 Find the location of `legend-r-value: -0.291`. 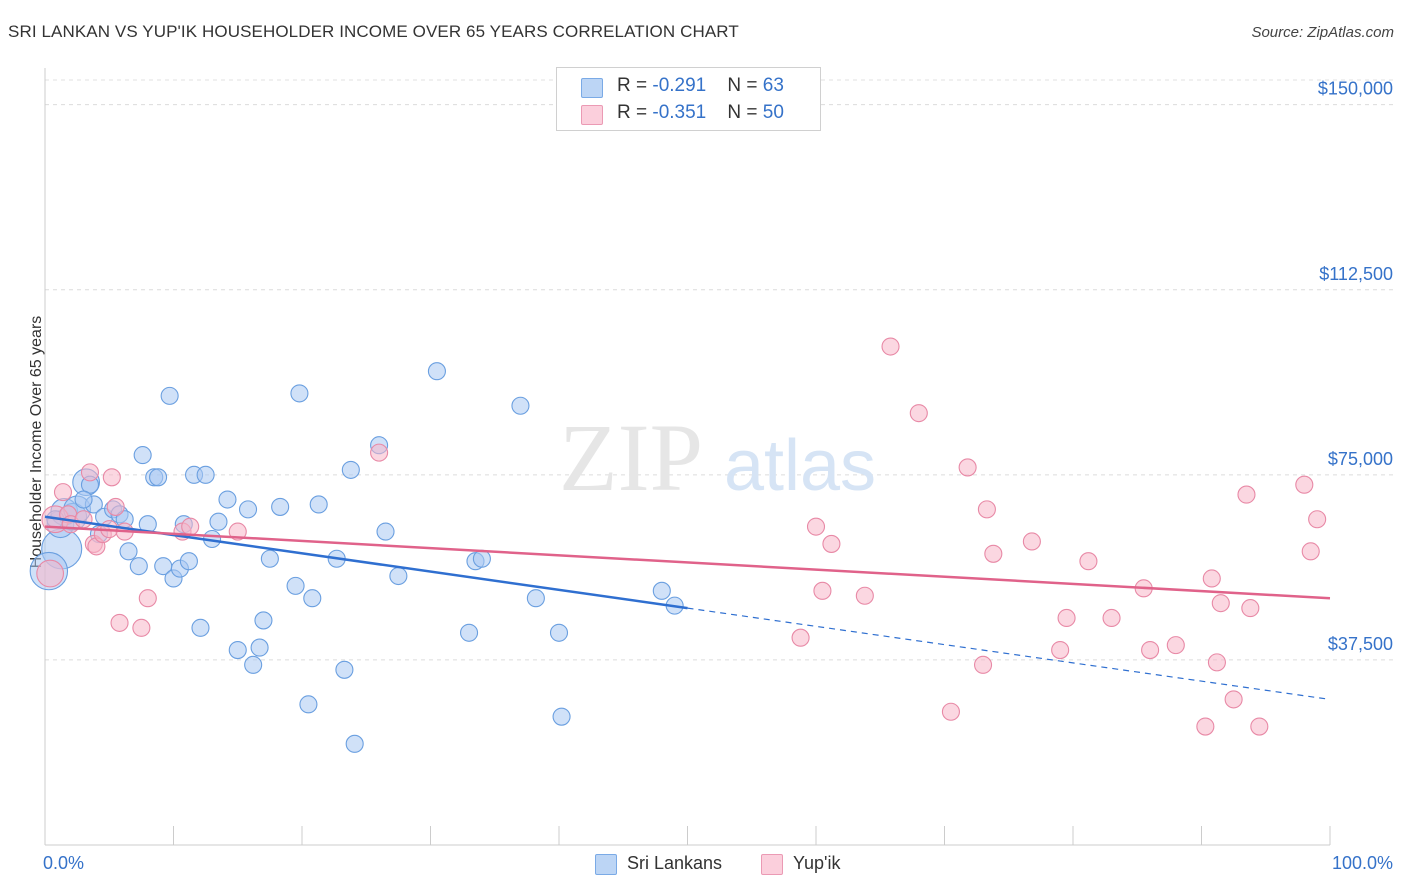

legend-r-value: -0.291 is located at coordinates (679, 85).